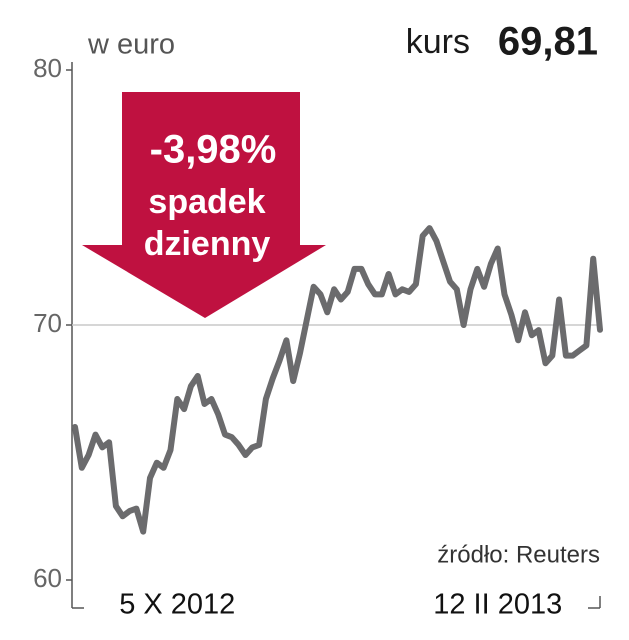 Image resolution: width=629 pixels, height=640 pixels. What do you see at coordinates (548, 42) in the screenshot?
I see `headline-value: 69,81` at bounding box center [548, 42].